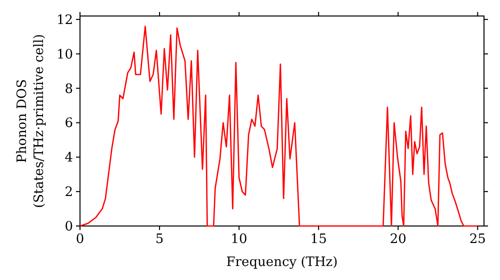  What do you see at coordinates (68, 227) in the screenshot?
I see `y-tick-label: 0` at bounding box center [68, 227].